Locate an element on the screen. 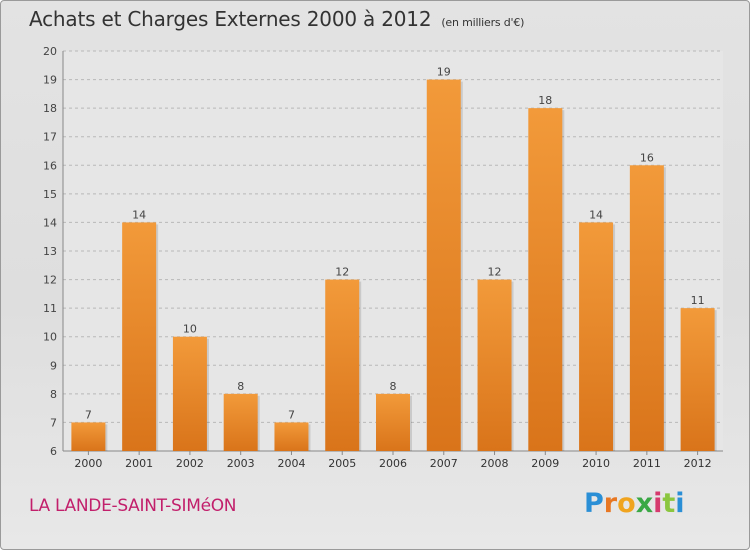 Image resolution: width=750 pixels, height=550 pixels. logo-letter: o is located at coordinates (626, 503).